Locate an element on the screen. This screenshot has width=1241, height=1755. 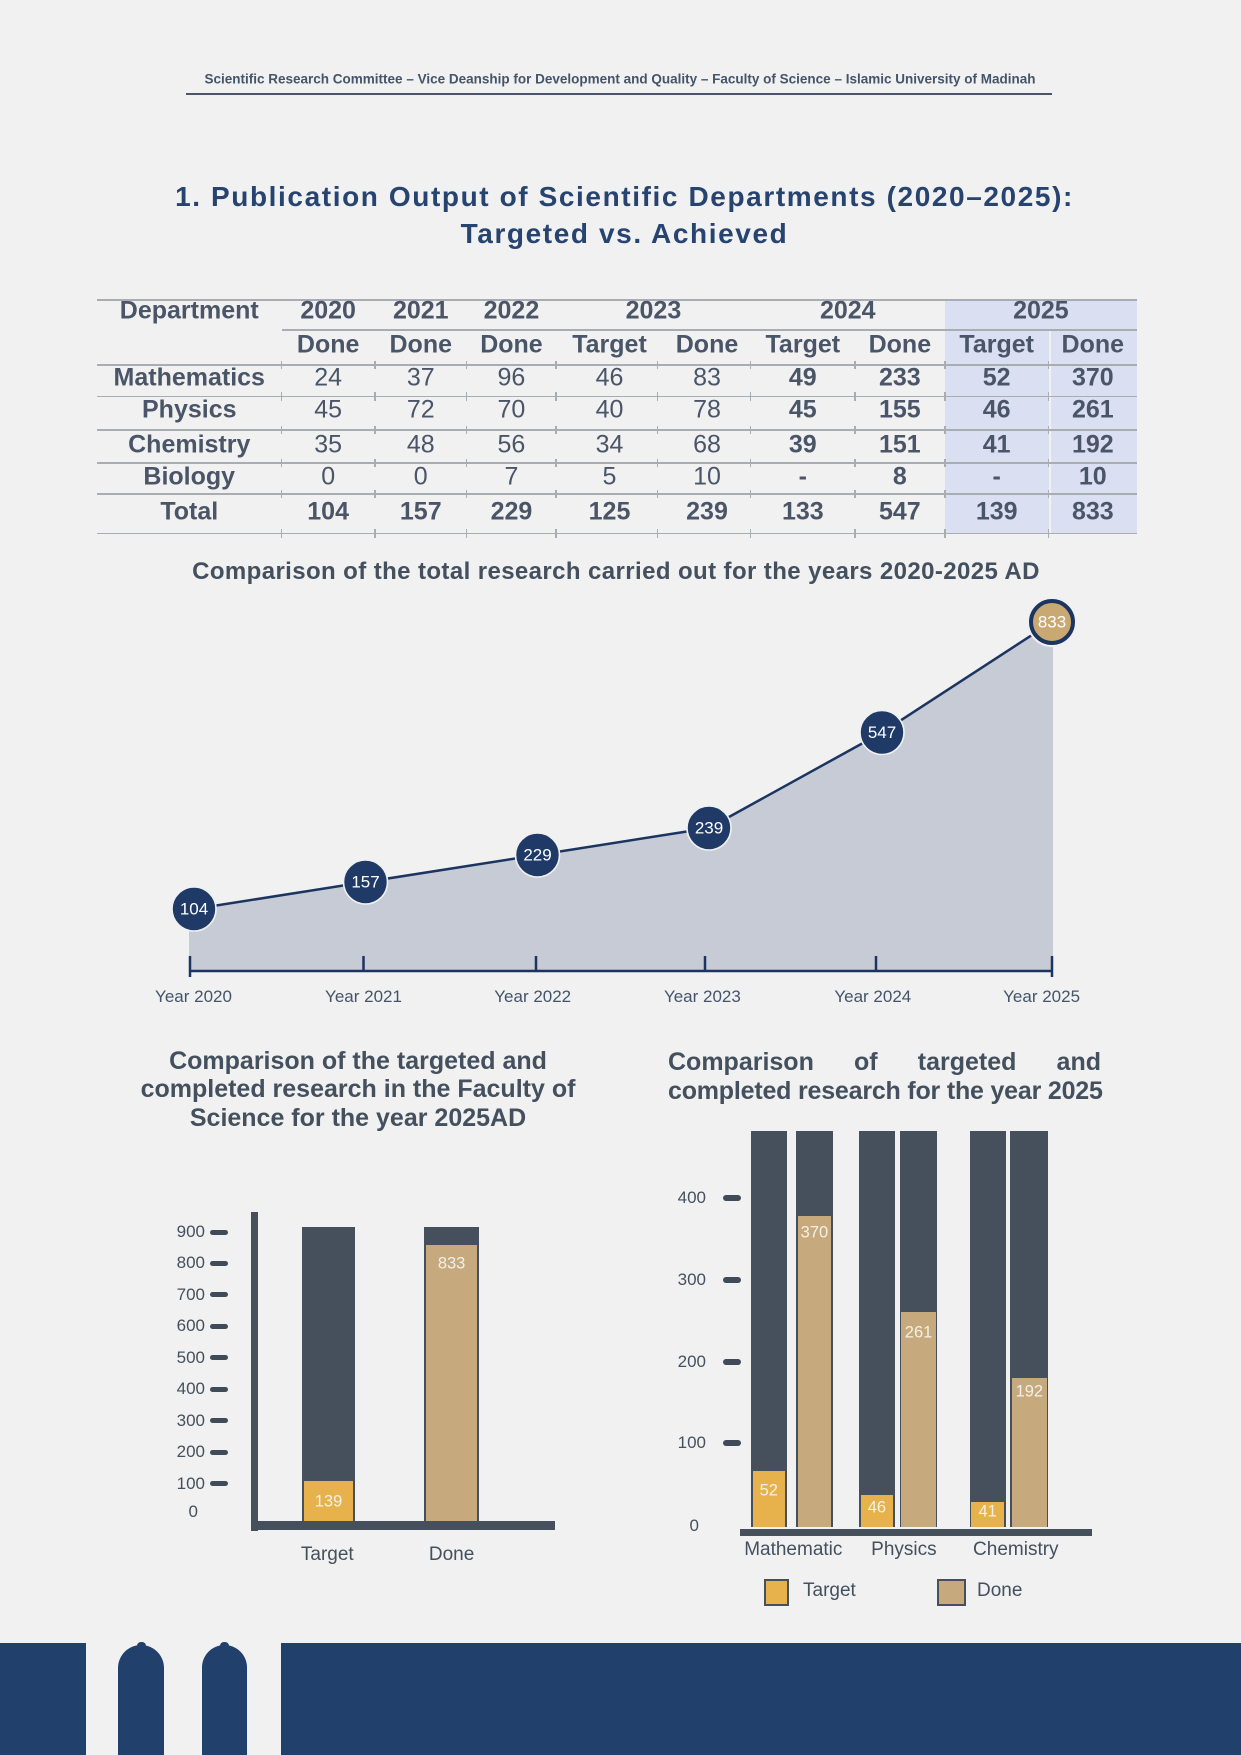
svg-text: 833 is located at coordinates (1052, 622).